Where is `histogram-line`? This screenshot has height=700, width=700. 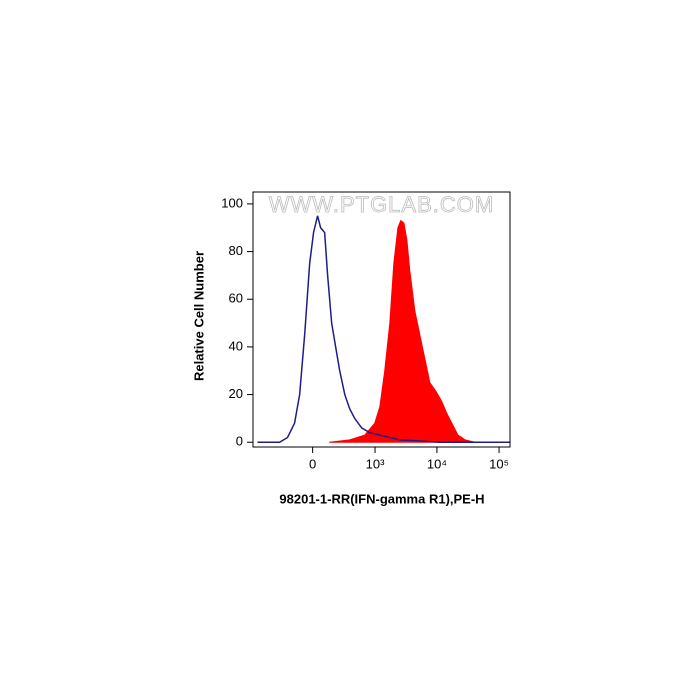
histogram-line is located at coordinates (383, 329).